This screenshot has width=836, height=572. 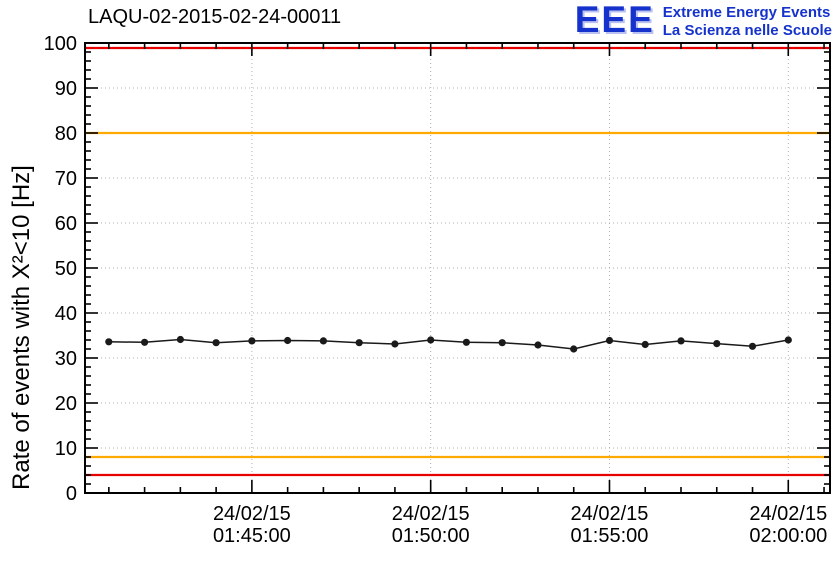 I want to click on y-tick-label: 0, so click(x=71, y=494).